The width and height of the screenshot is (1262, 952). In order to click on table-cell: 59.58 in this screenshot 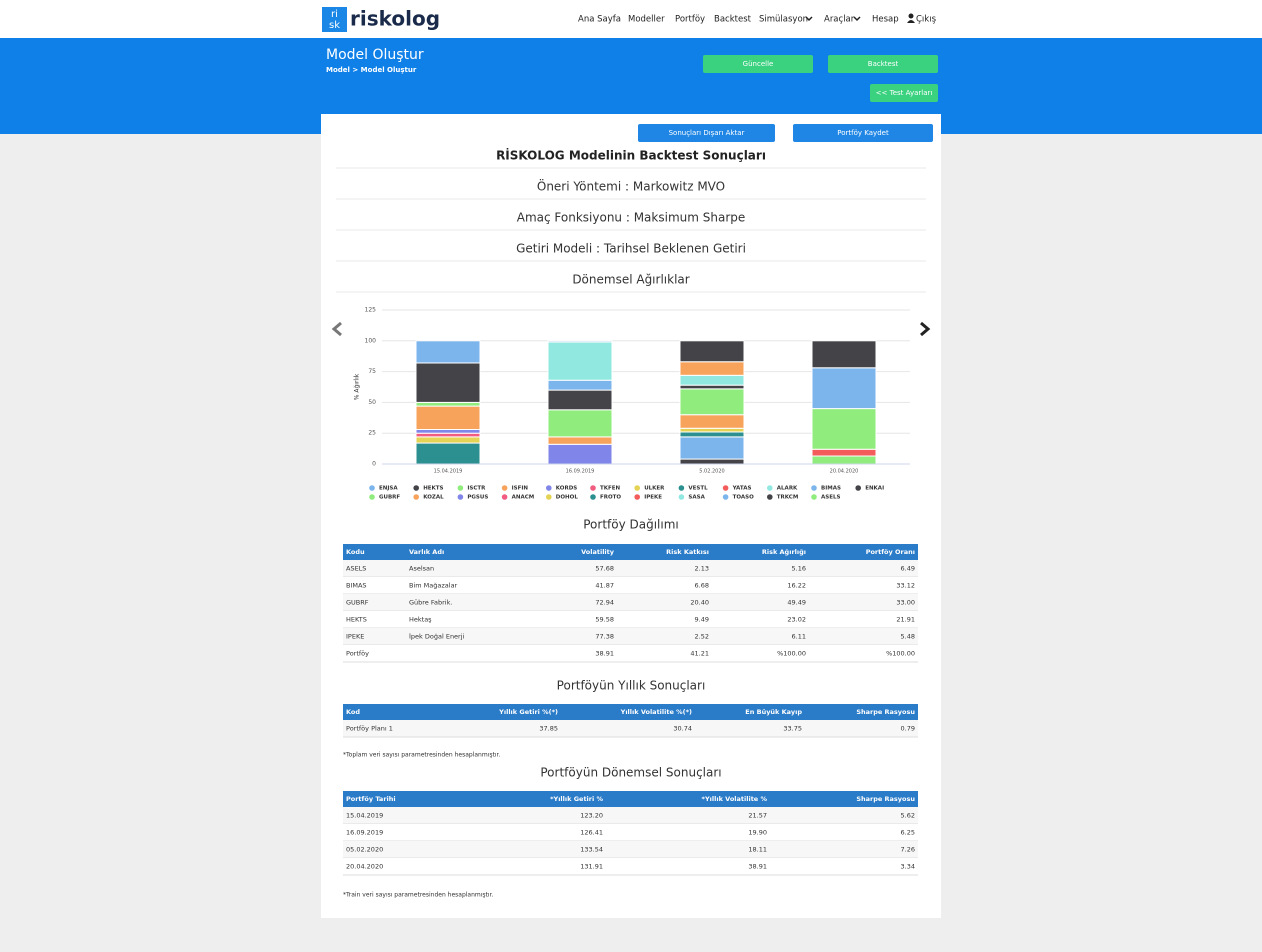, I will do `click(604, 620)`.